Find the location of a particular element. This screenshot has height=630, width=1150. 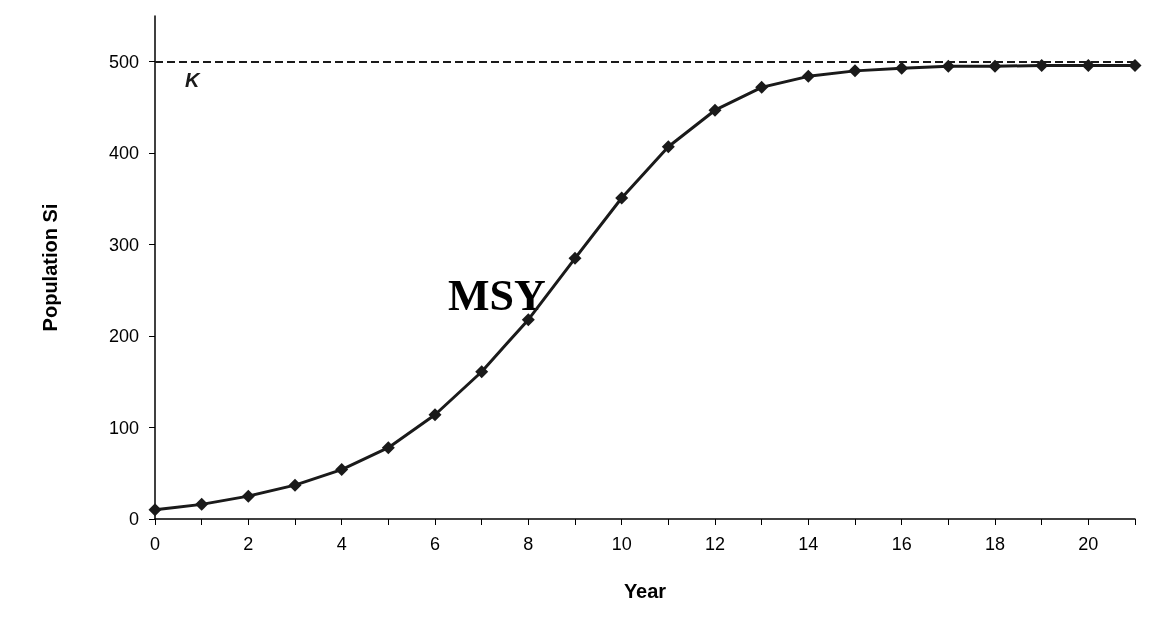

x-tick-label: 0 is located at coordinates (155, 544).